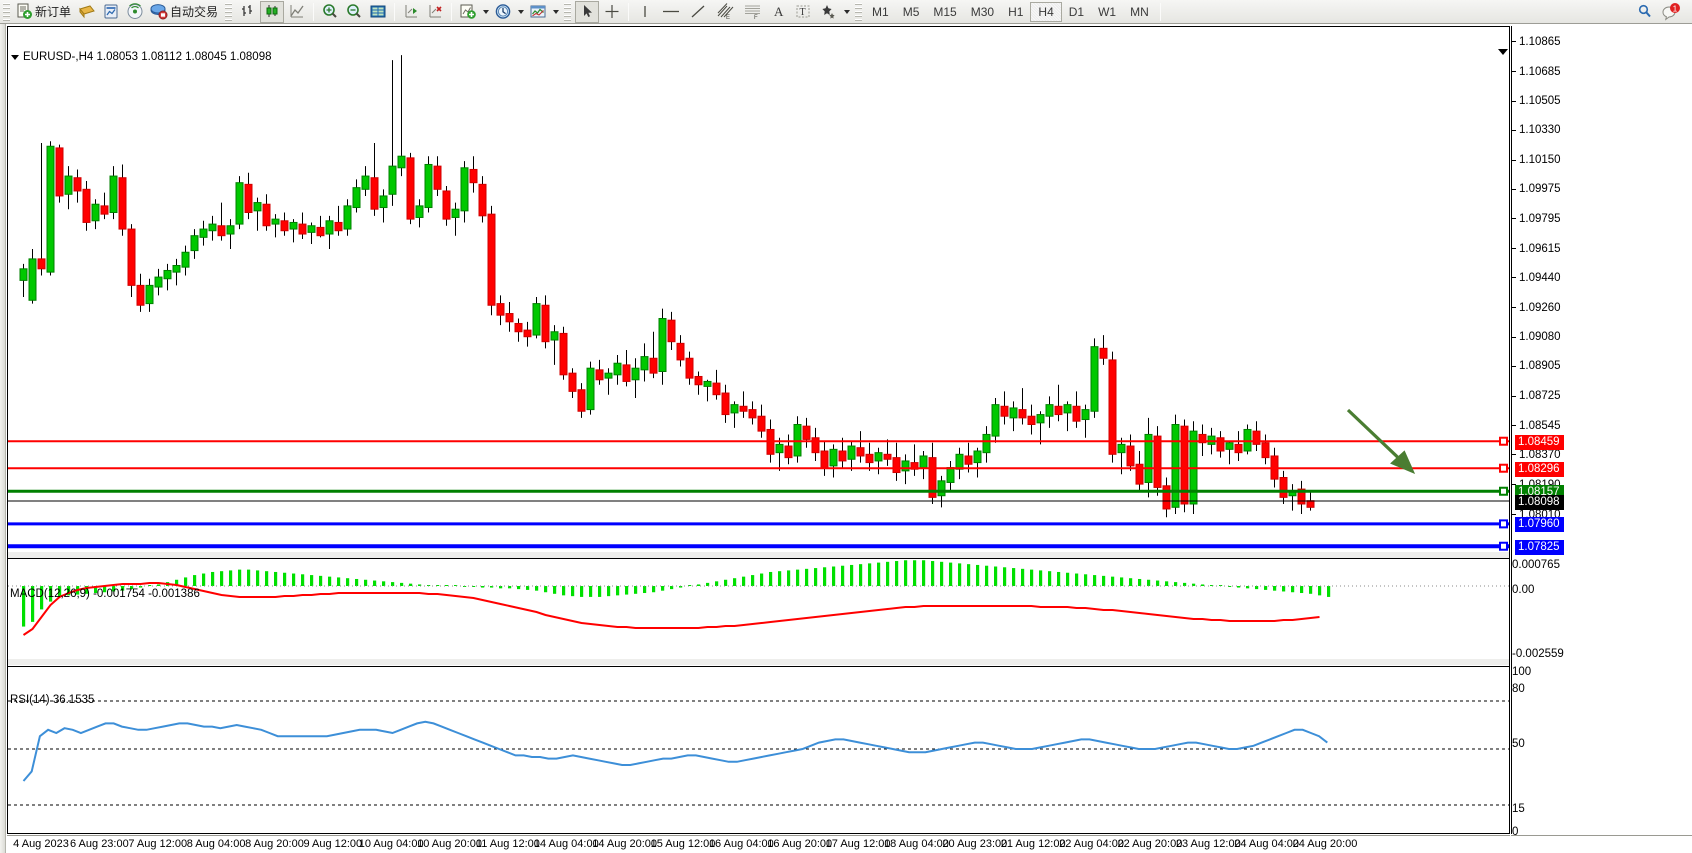  I want to click on candlestick-icon, so click(272, 11).